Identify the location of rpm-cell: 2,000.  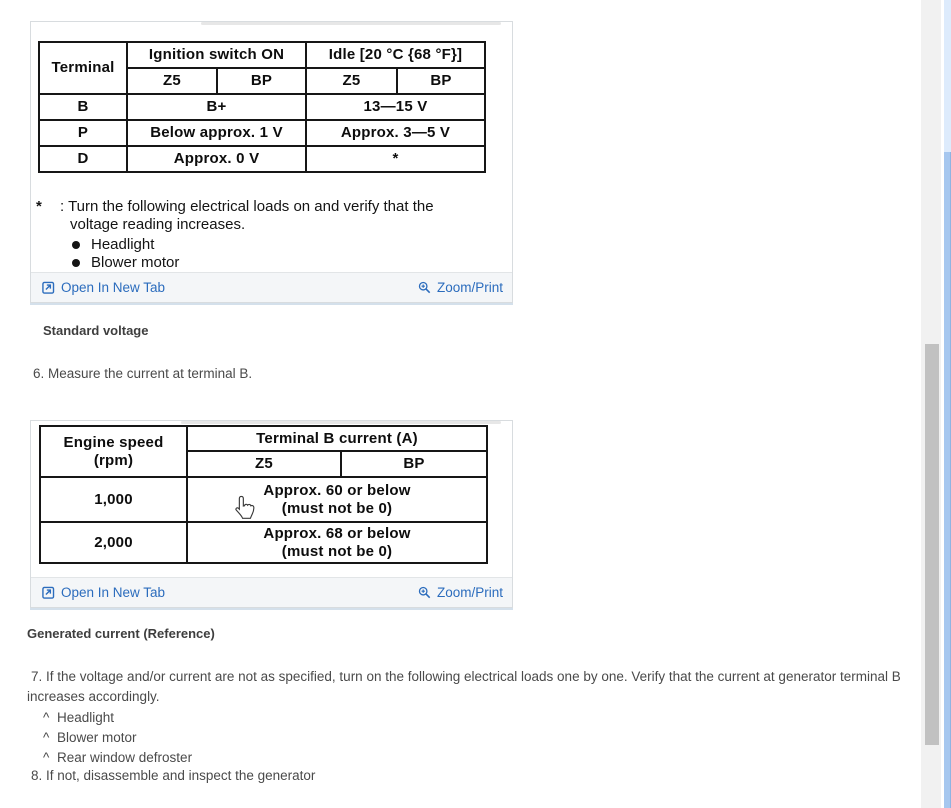
(113, 542).